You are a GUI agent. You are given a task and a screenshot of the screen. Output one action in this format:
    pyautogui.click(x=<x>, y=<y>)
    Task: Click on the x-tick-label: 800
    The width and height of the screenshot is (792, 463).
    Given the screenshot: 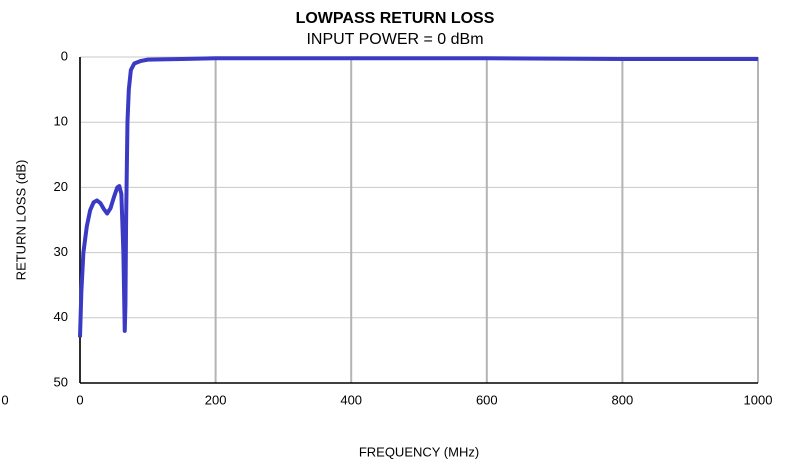 What is the action you would take?
    pyautogui.click(x=623, y=399)
    